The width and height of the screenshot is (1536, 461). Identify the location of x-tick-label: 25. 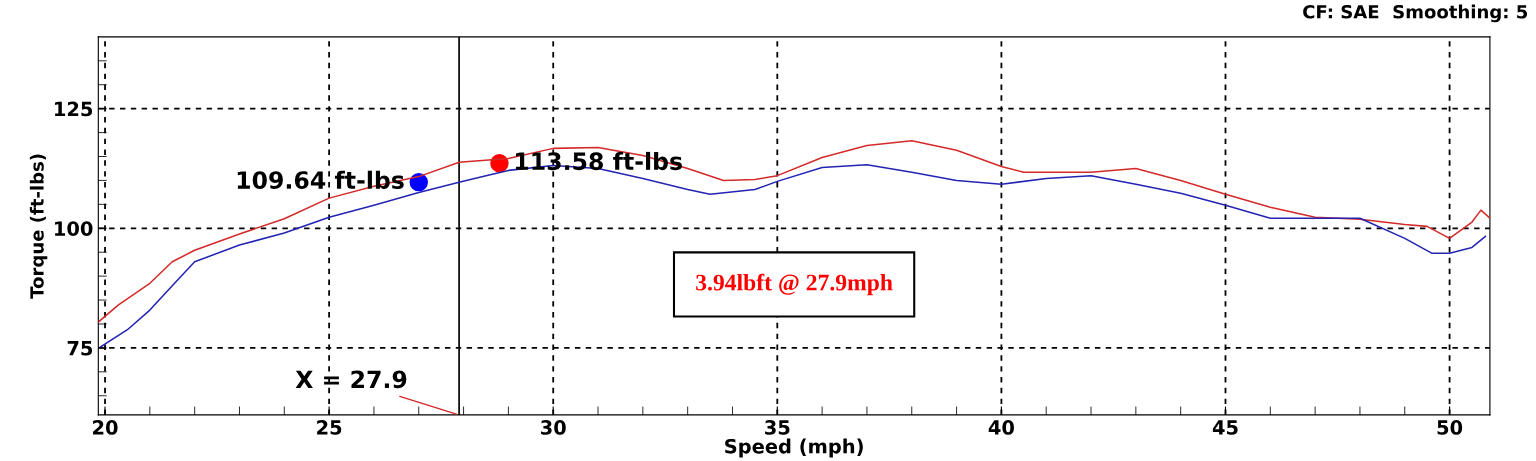
(329, 427).